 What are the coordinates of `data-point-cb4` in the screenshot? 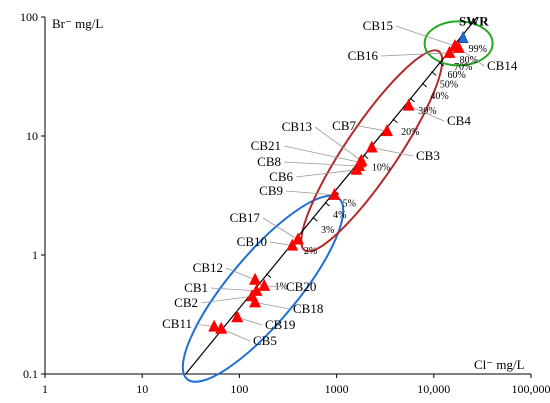 It's located at (408, 104).